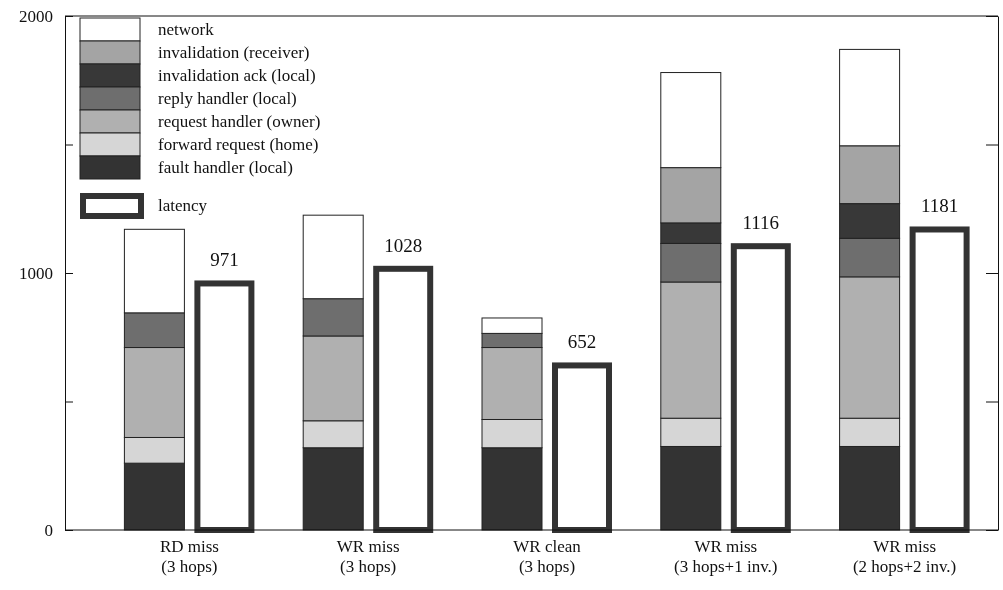  I want to click on legend-label: invalidation (receiver), so click(234, 52).